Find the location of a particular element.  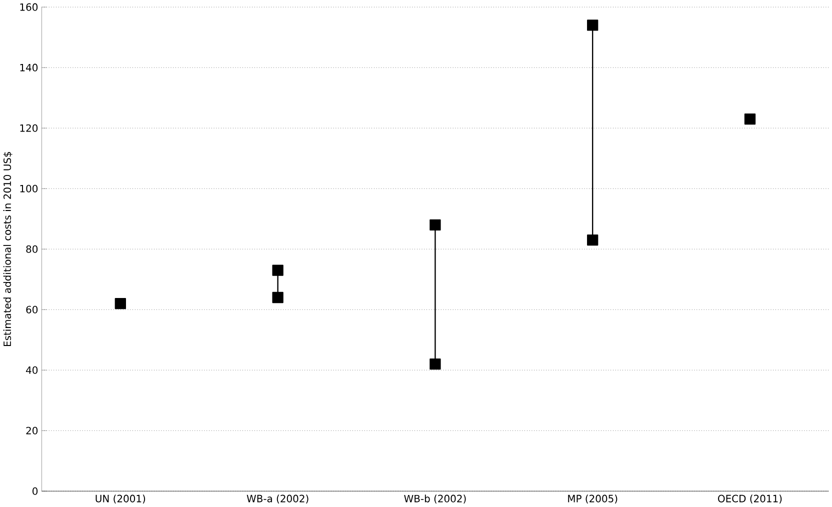

y-tick-label: 20 is located at coordinates (32, 430).